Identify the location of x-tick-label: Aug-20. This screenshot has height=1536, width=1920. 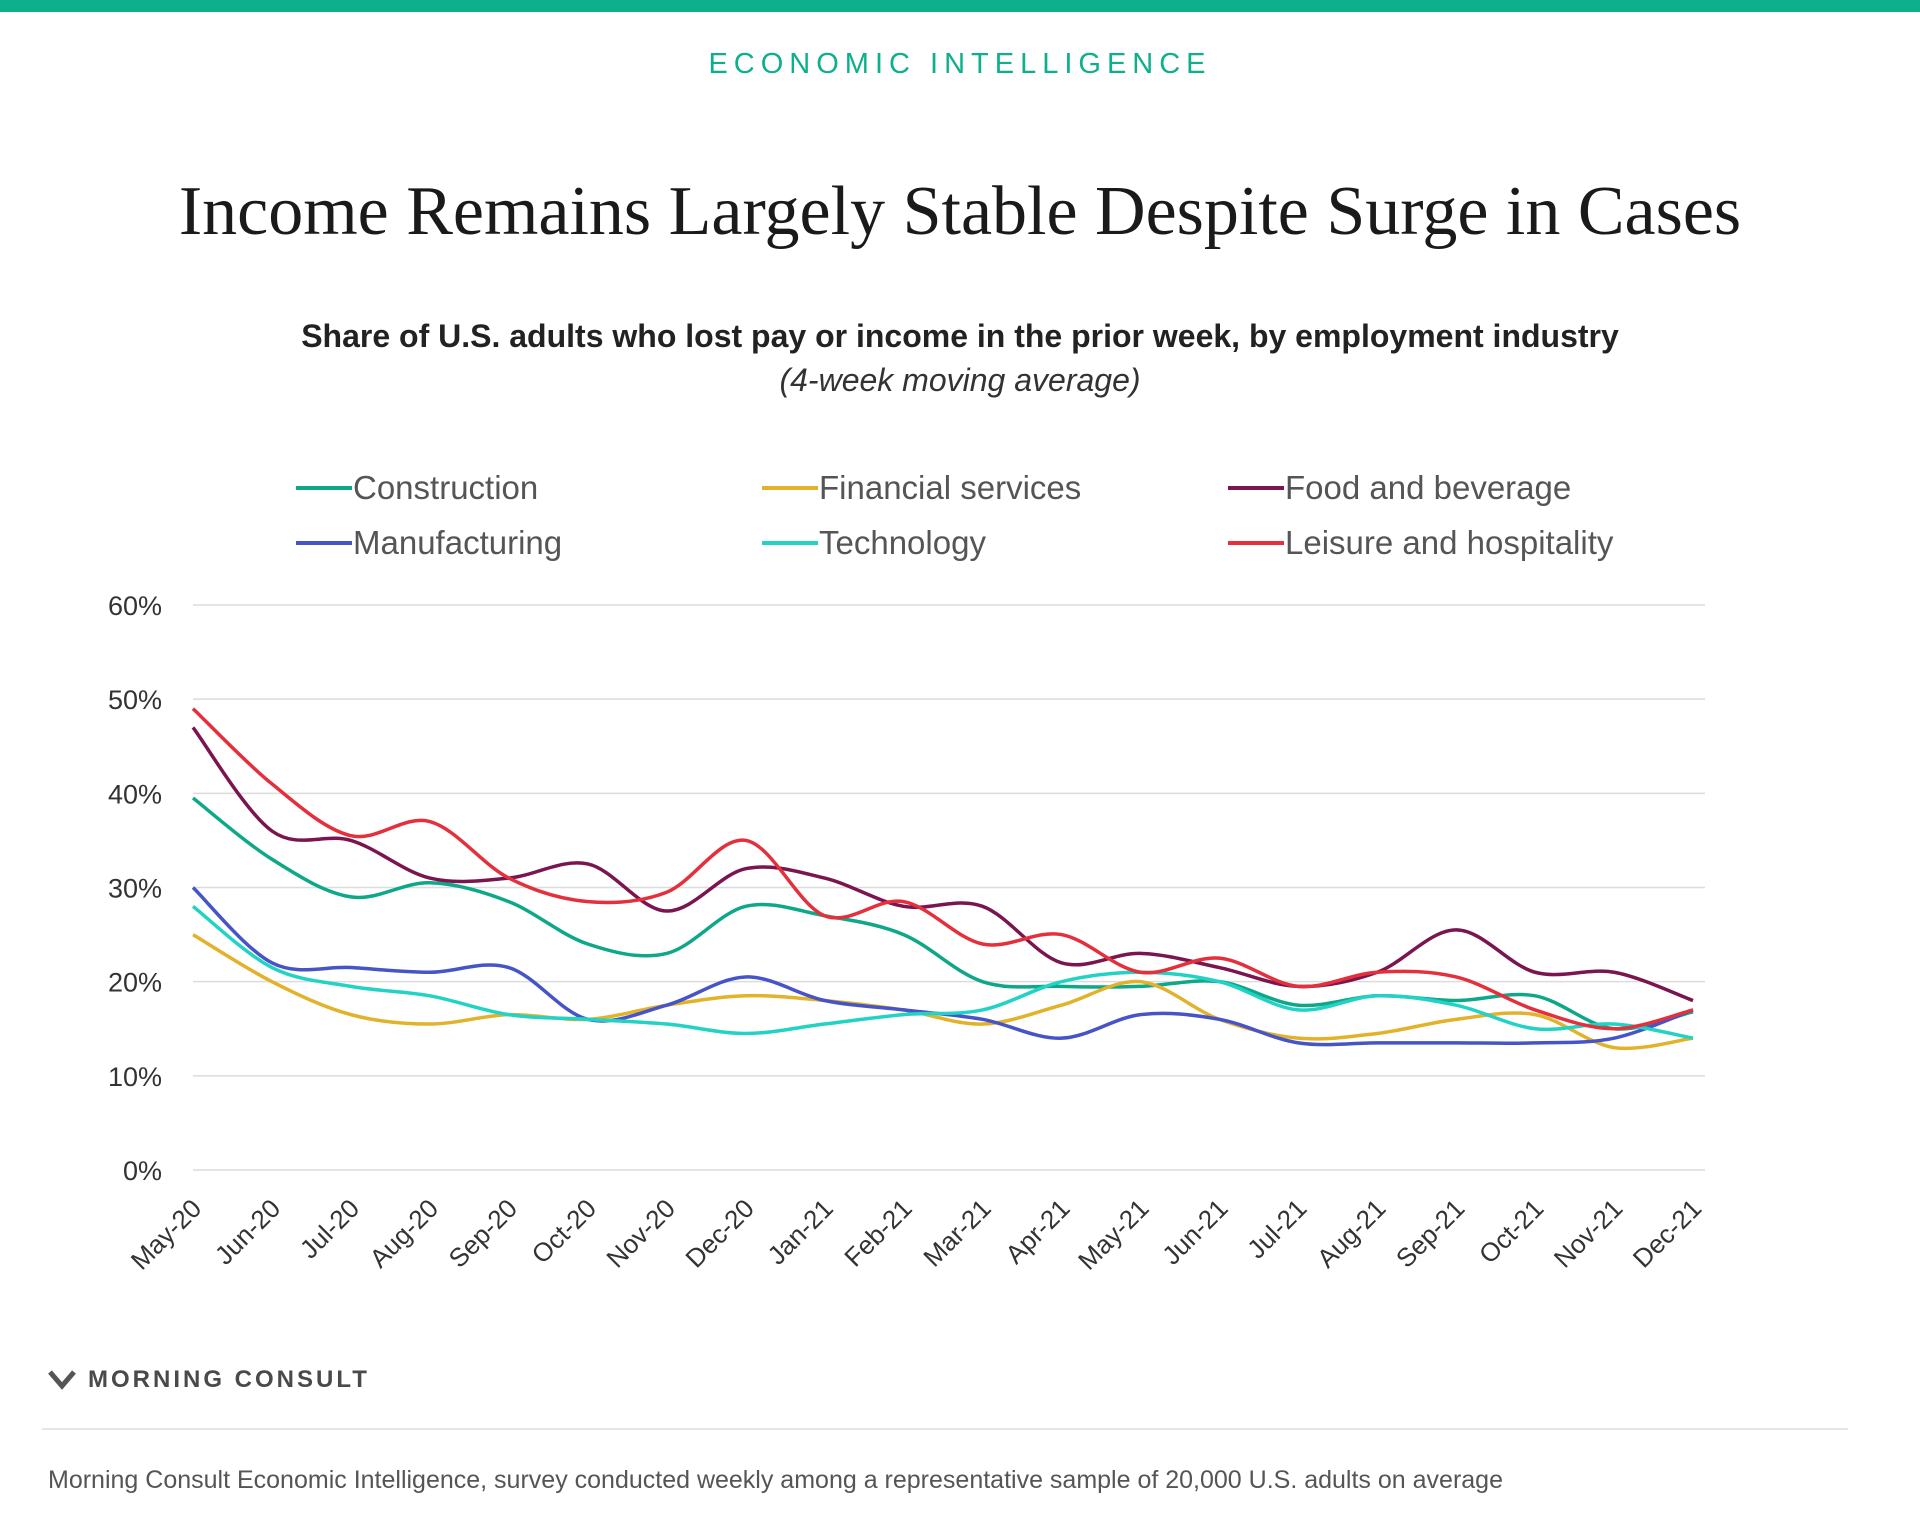
(404, 1233).